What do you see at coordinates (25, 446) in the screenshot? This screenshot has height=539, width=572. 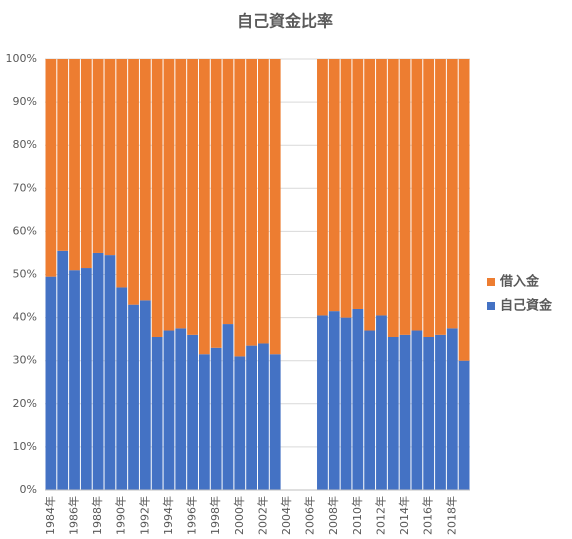 I see `y-tick-label: 10%` at bounding box center [25, 446].